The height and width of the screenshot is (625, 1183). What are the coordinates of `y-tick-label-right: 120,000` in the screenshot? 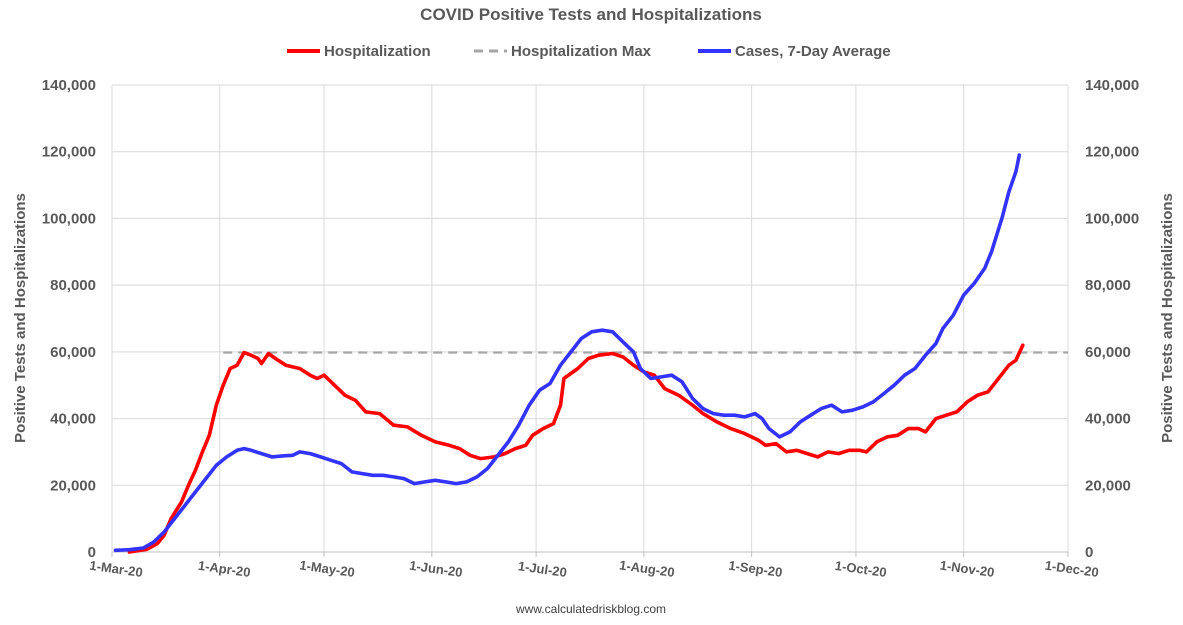 It's located at (1112, 152).